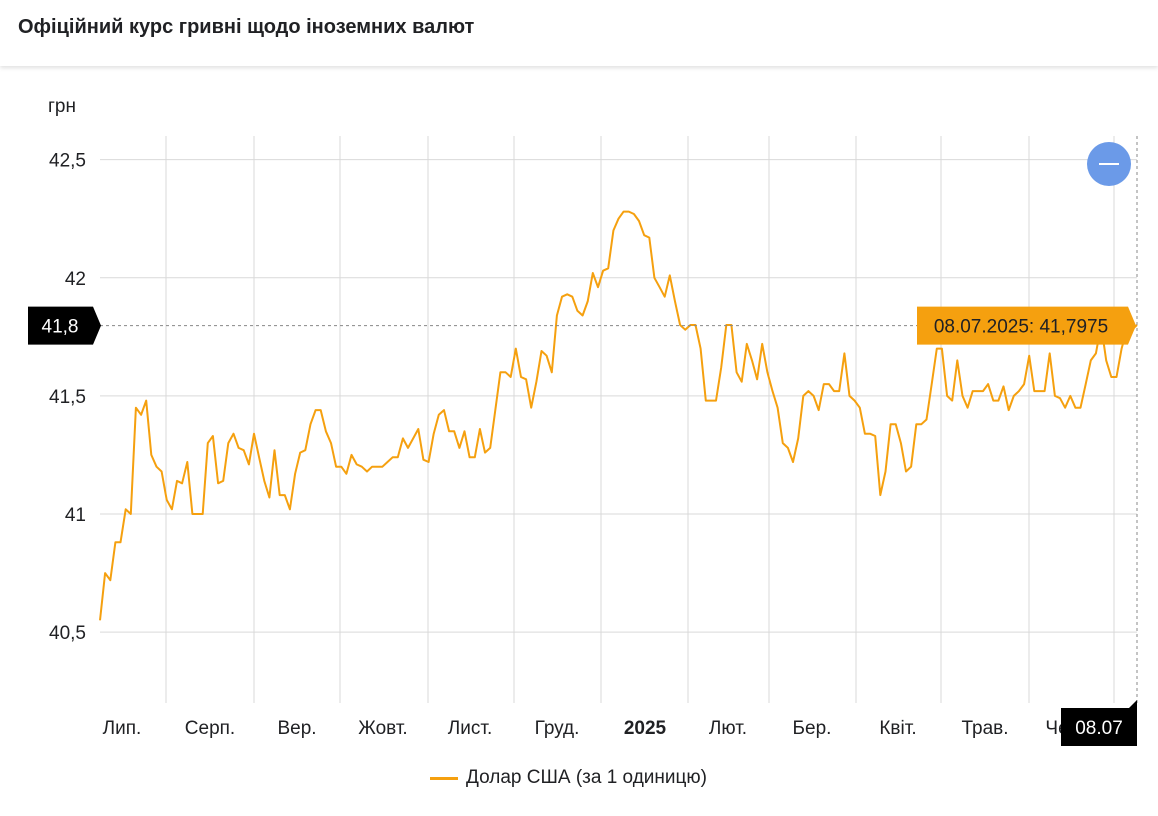 This screenshot has height=816, width=1158. Describe the element at coordinates (984, 728) in the screenshot. I see `x-tick-label: Трав.` at that location.